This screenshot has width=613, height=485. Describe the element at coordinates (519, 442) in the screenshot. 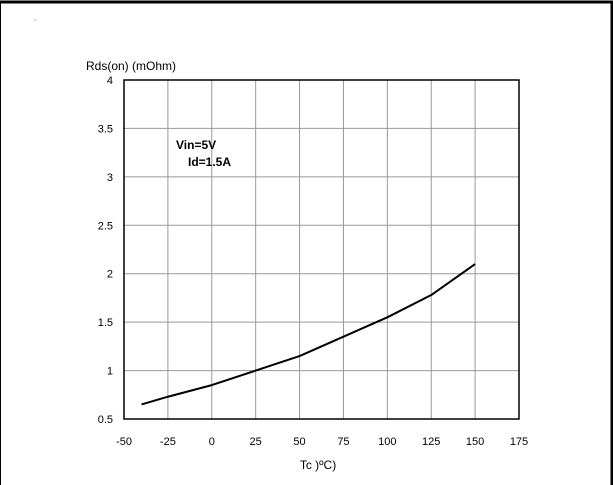

I see `x-tick-label: 175` at that location.